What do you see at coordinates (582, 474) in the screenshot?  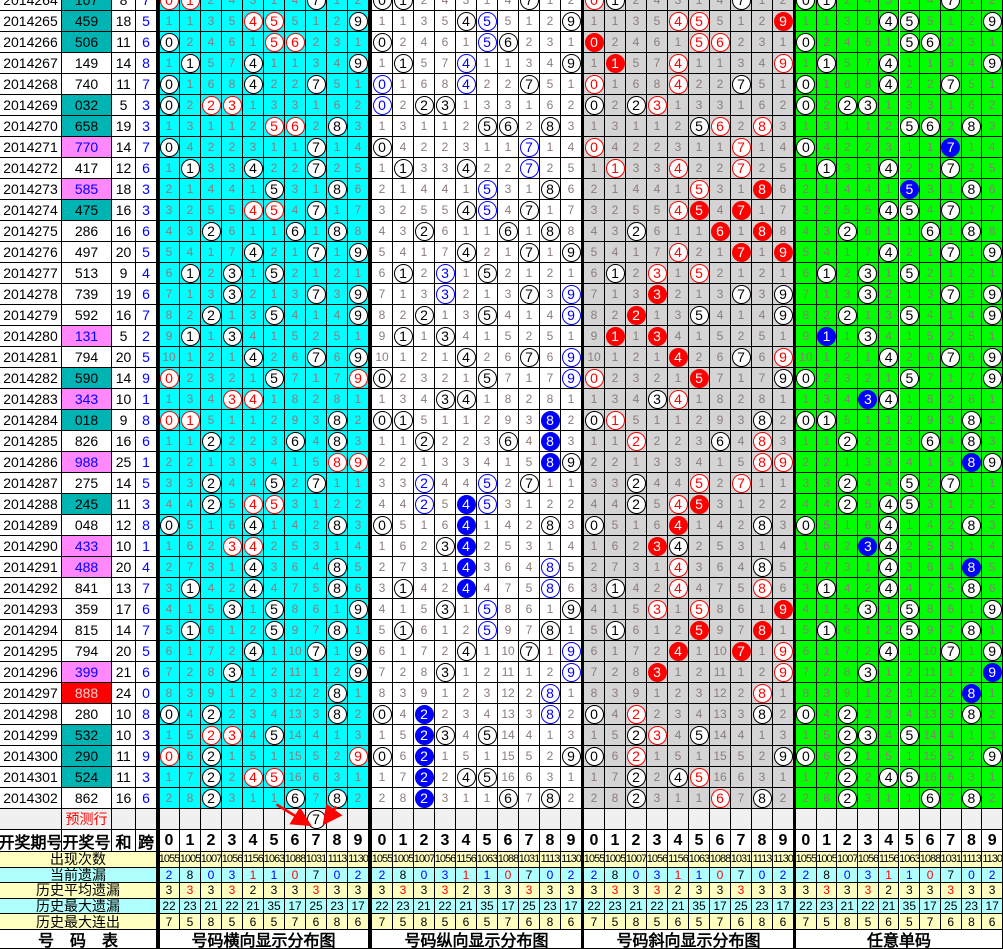 I see `section-divider` at bounding box center [582, 474].